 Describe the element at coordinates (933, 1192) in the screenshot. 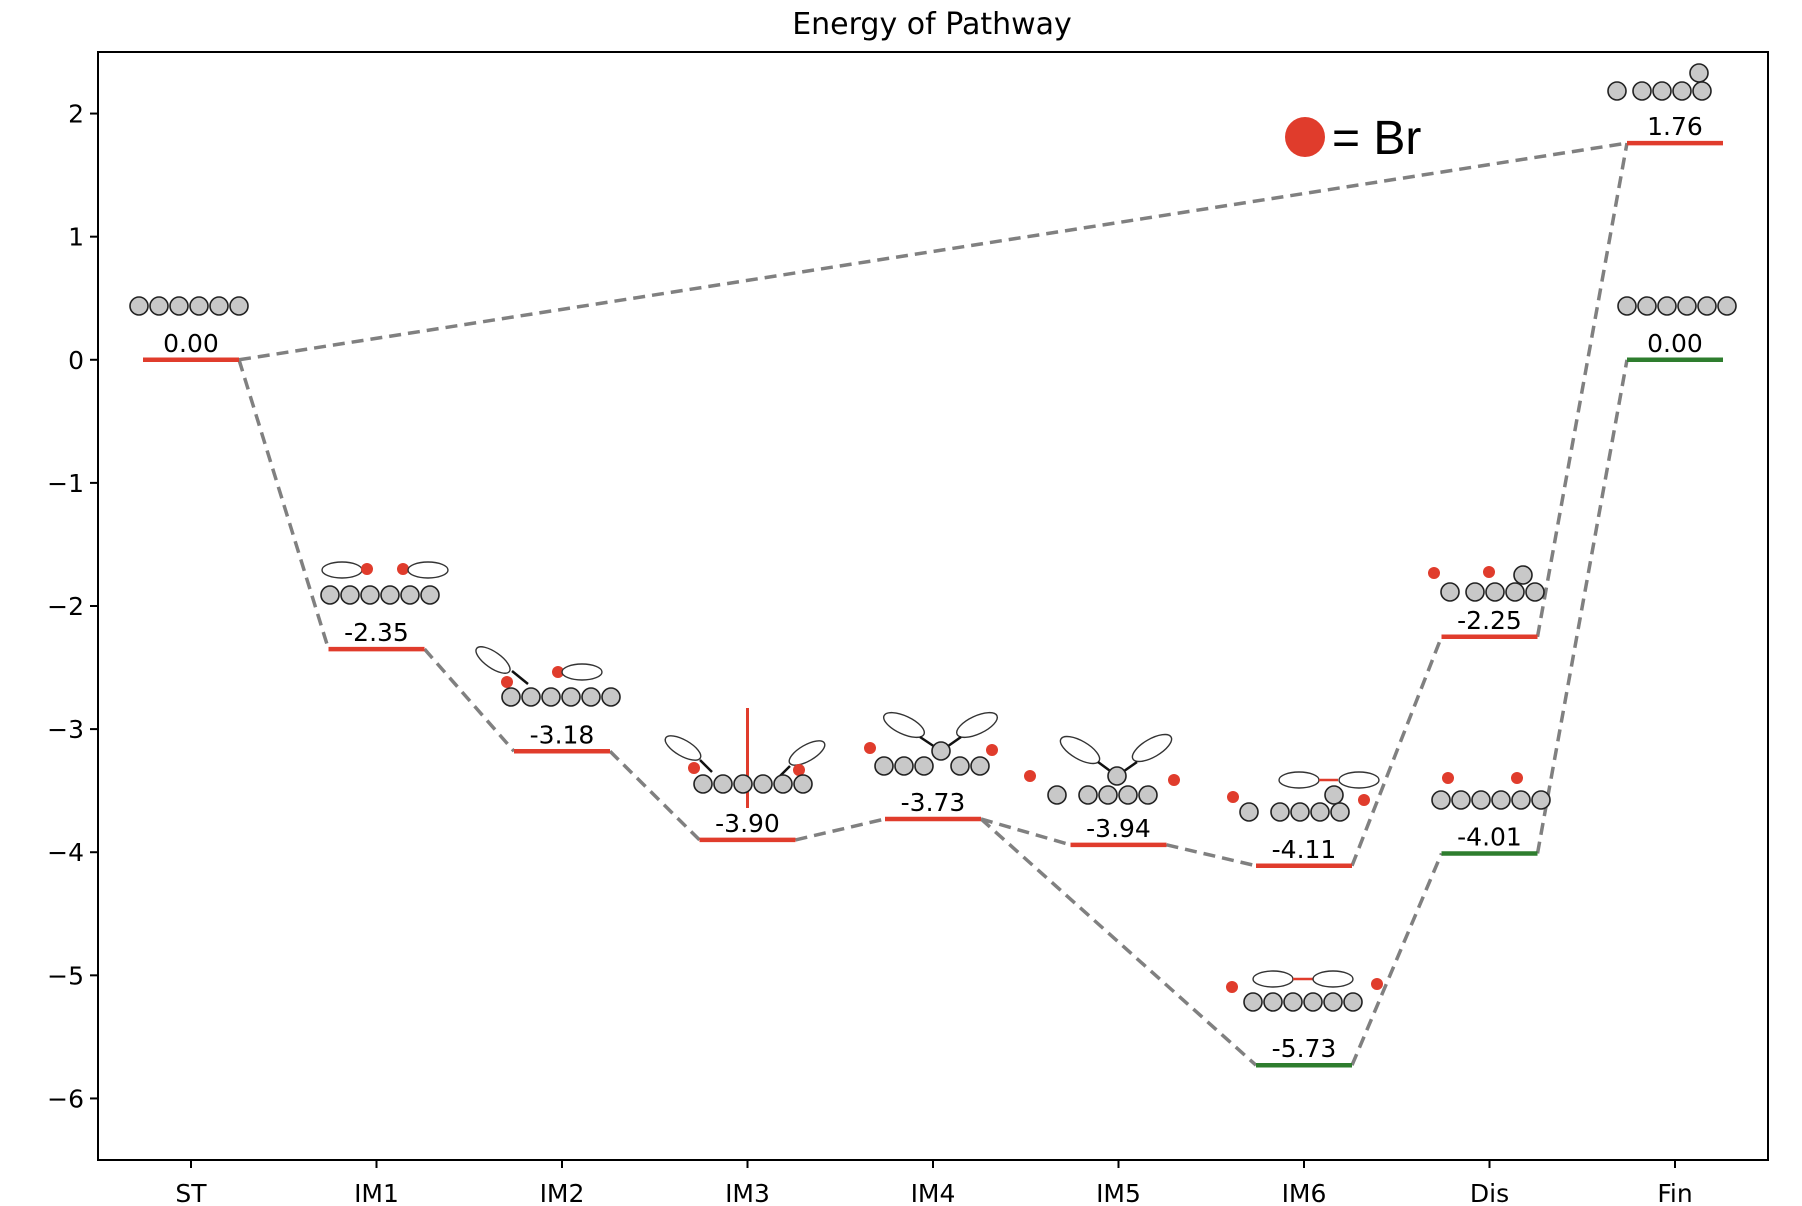

I see `x-tick-label-im4: IM4` at that location.